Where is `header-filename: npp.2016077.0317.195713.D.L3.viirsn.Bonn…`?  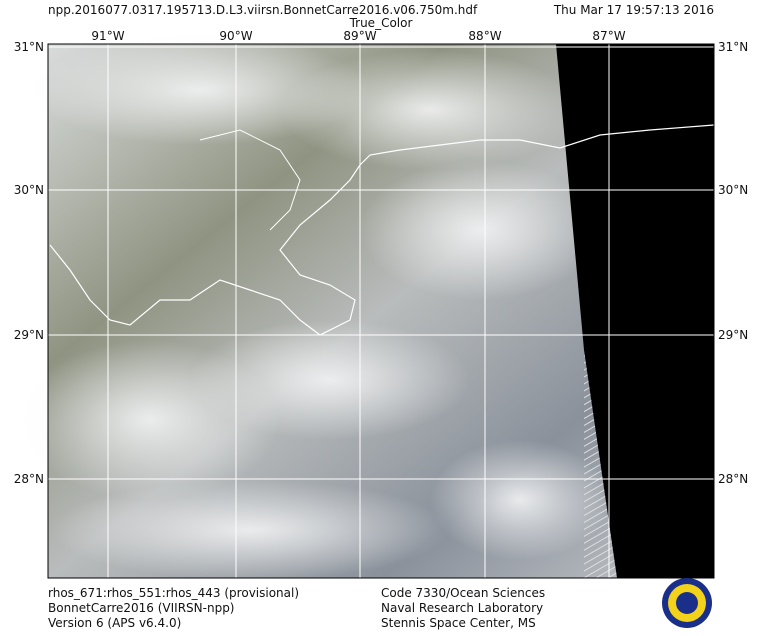 header-filename: npp.2016077.0317.195713.D.L3.viirsn.Bonn… is located at coordinates (263, 10).